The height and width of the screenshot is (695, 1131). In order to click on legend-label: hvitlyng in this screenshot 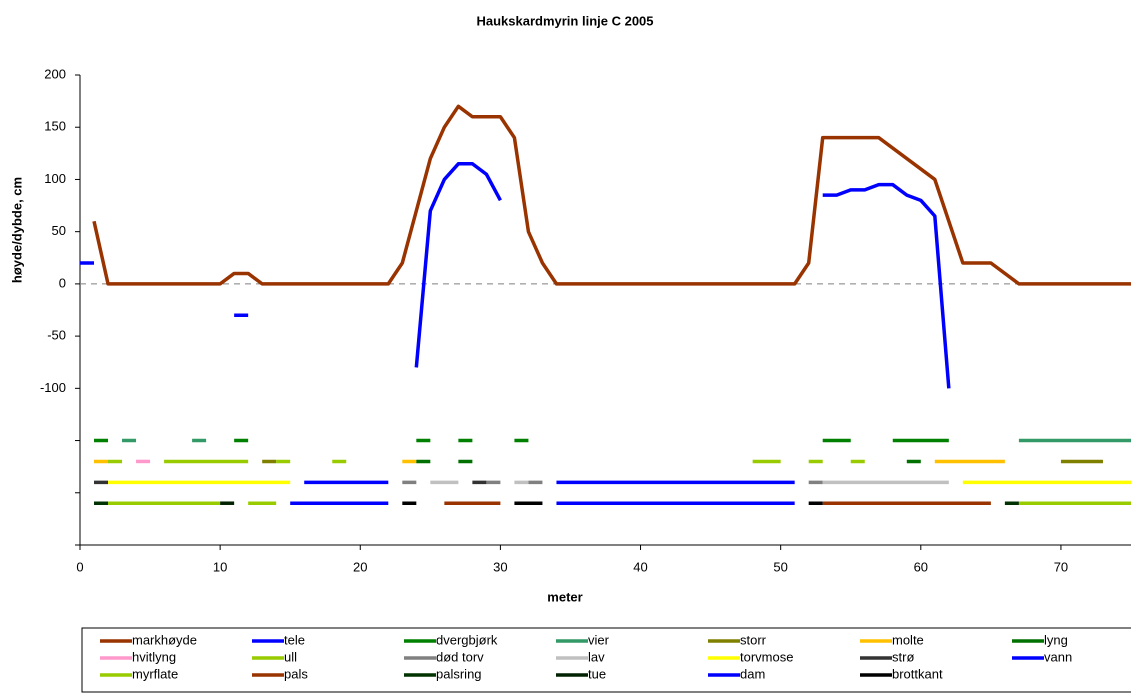, I will do `click(154, 656)`.